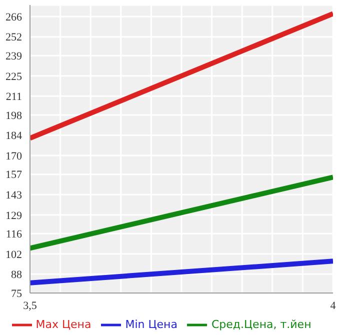 The image size is (345, 335). I want to click on y-tick-label: 252, so click(14, 38).